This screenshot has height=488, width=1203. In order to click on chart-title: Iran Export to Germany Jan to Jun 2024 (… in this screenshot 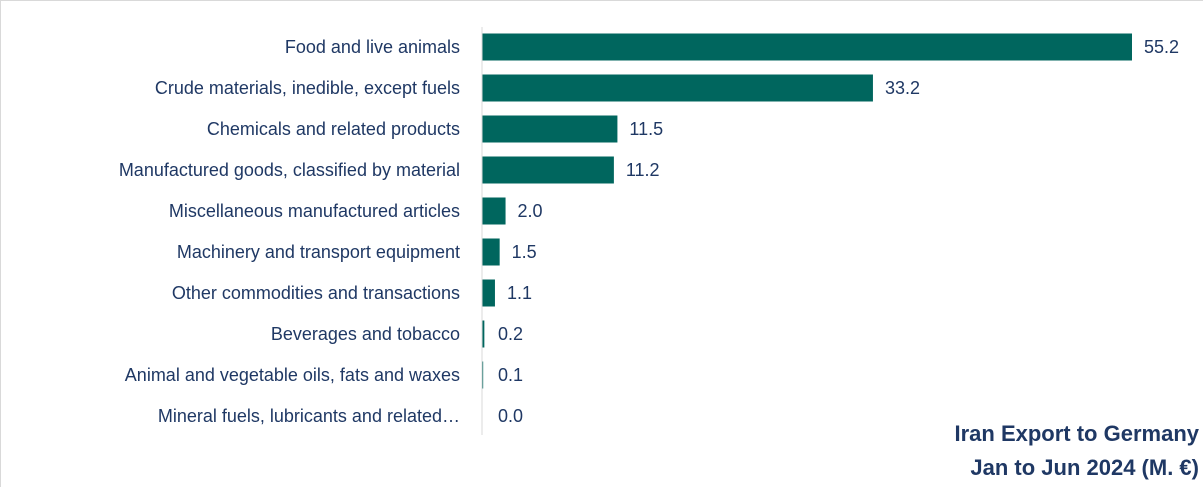, I will do `click(1076, 451)`.